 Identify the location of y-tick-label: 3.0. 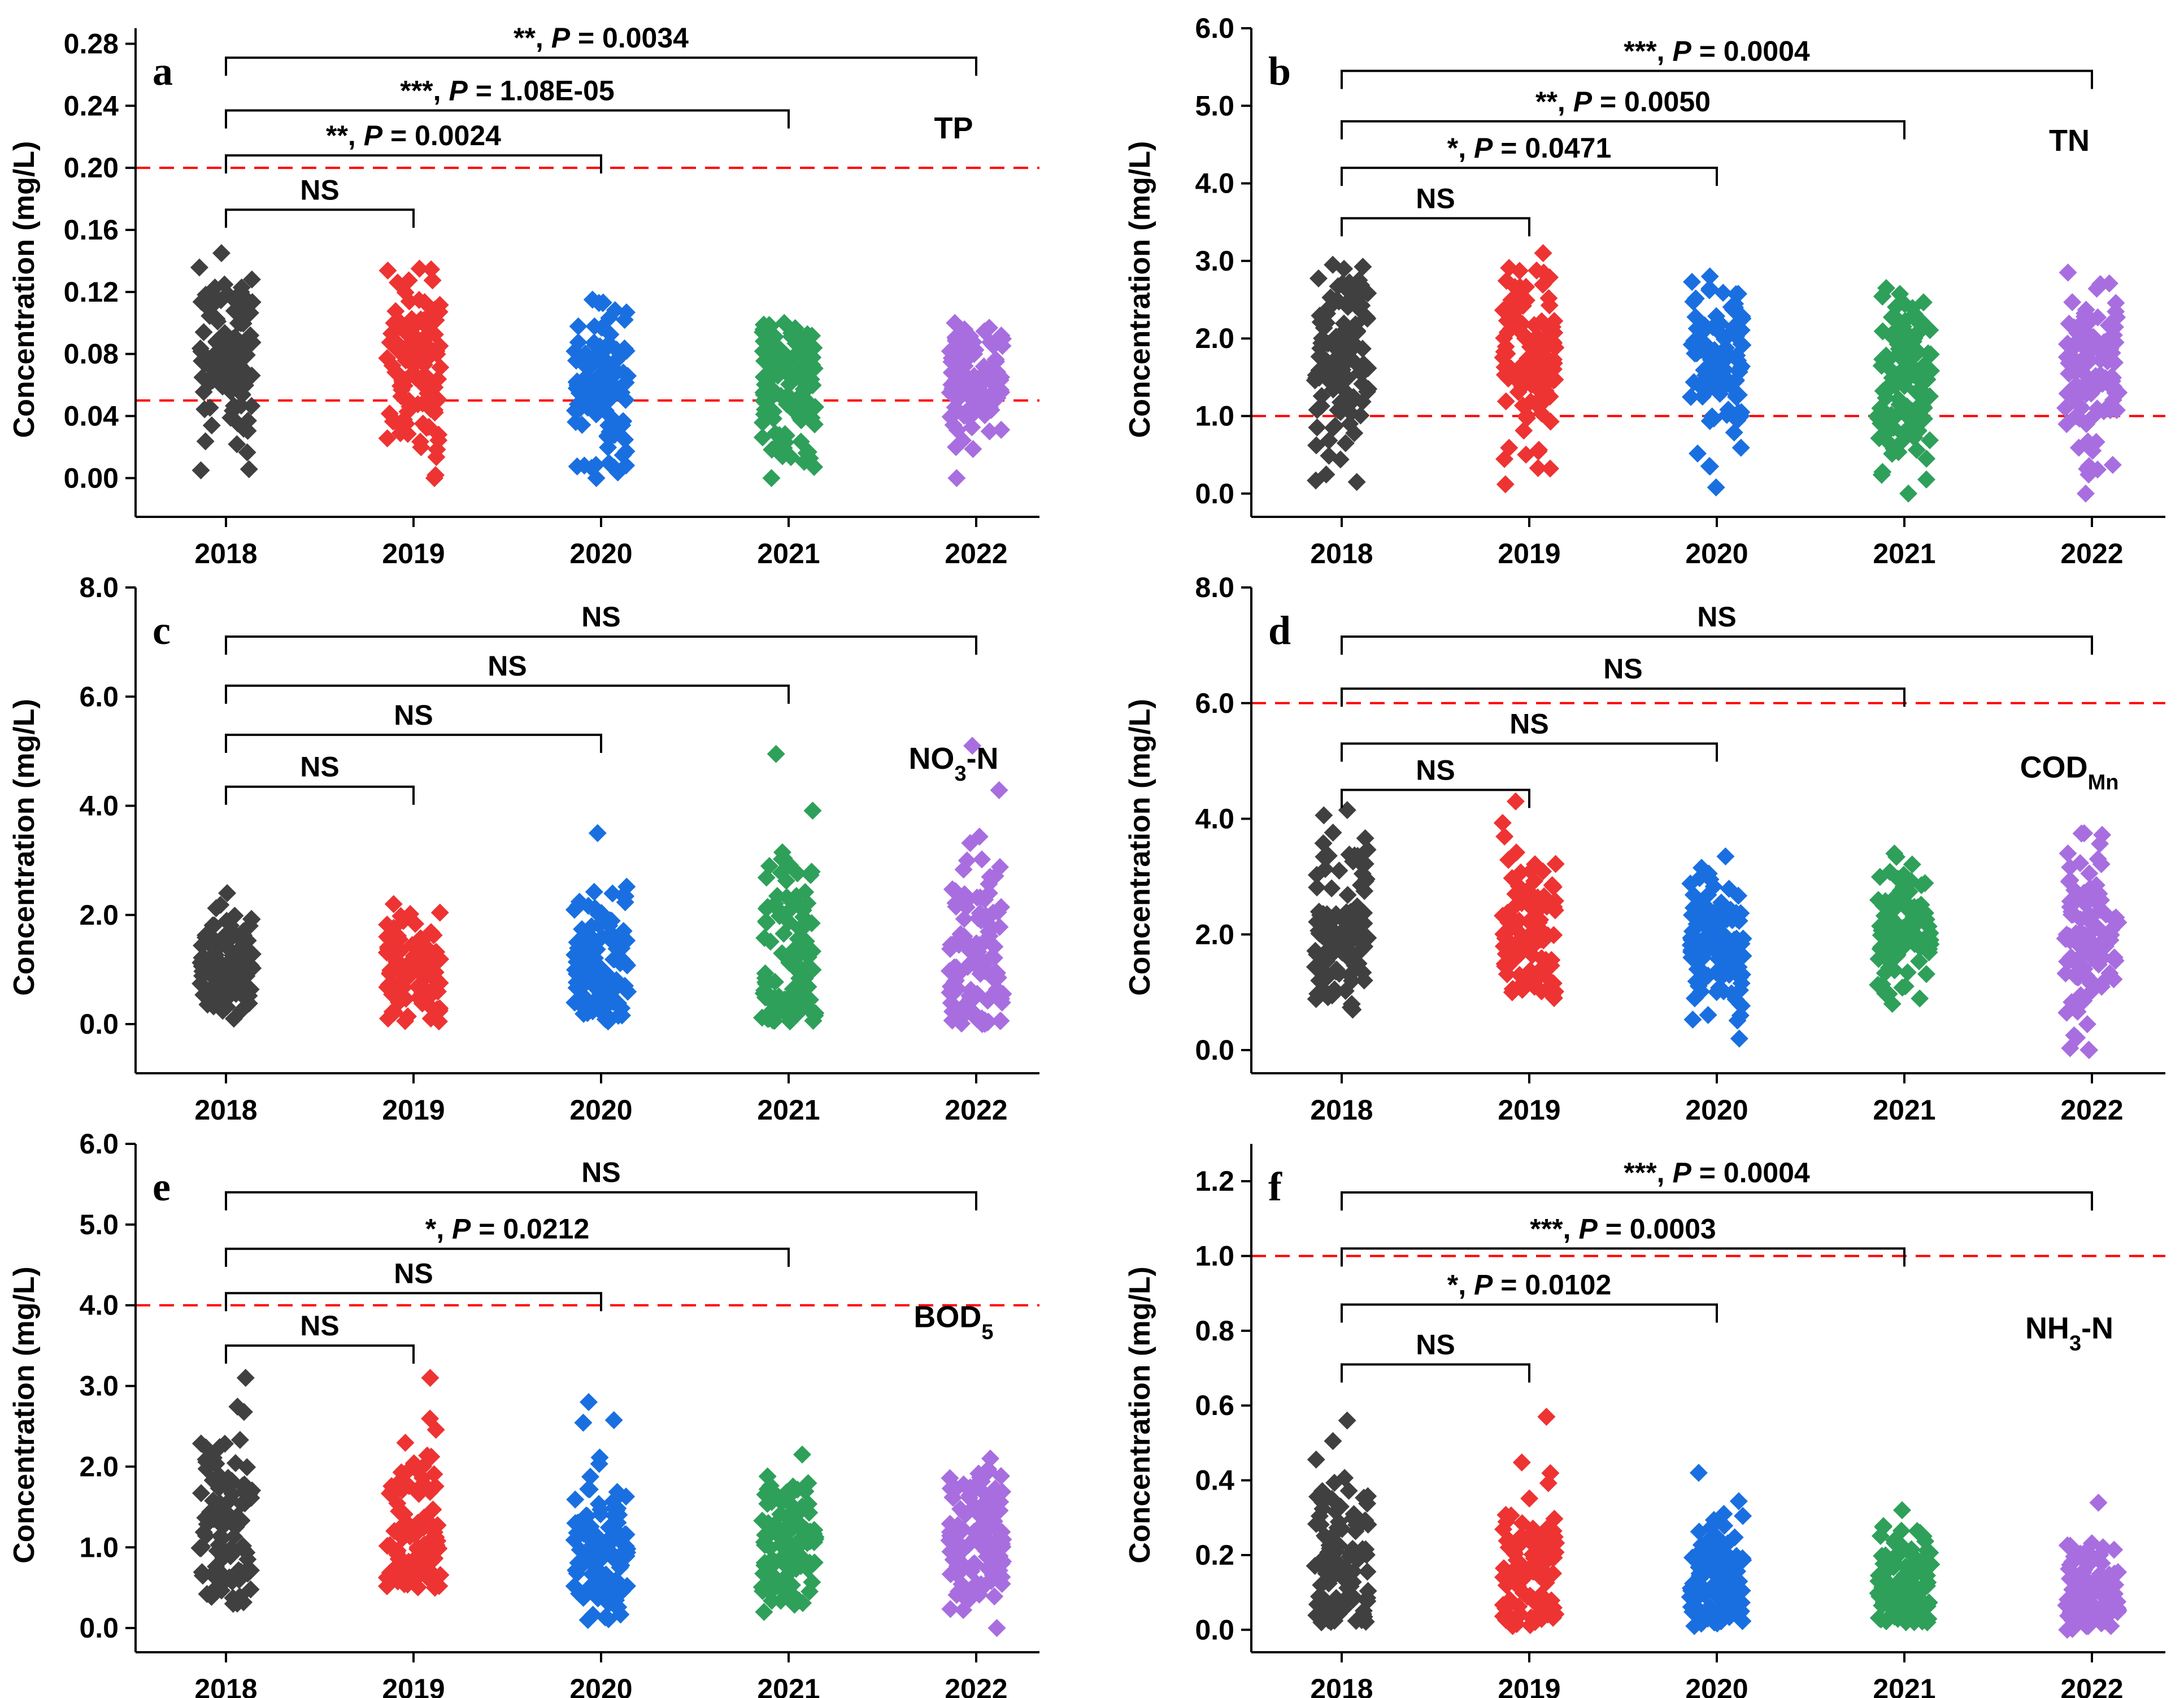
(1214, 261).